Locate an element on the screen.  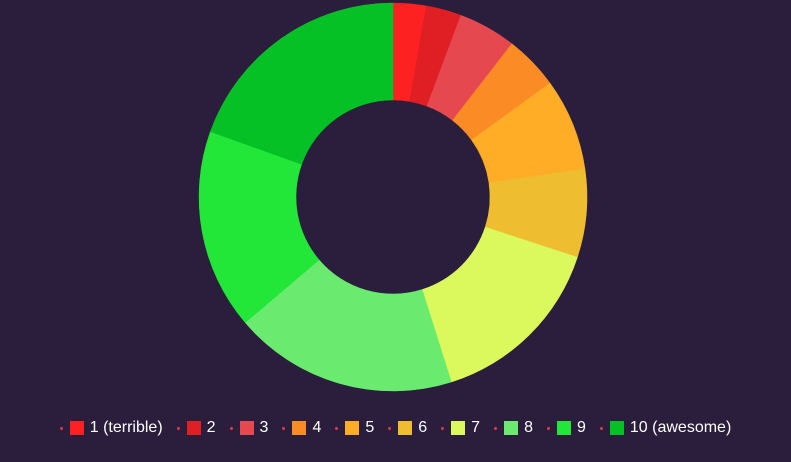
legend-label: 6 is located at coordinates (423, 427).